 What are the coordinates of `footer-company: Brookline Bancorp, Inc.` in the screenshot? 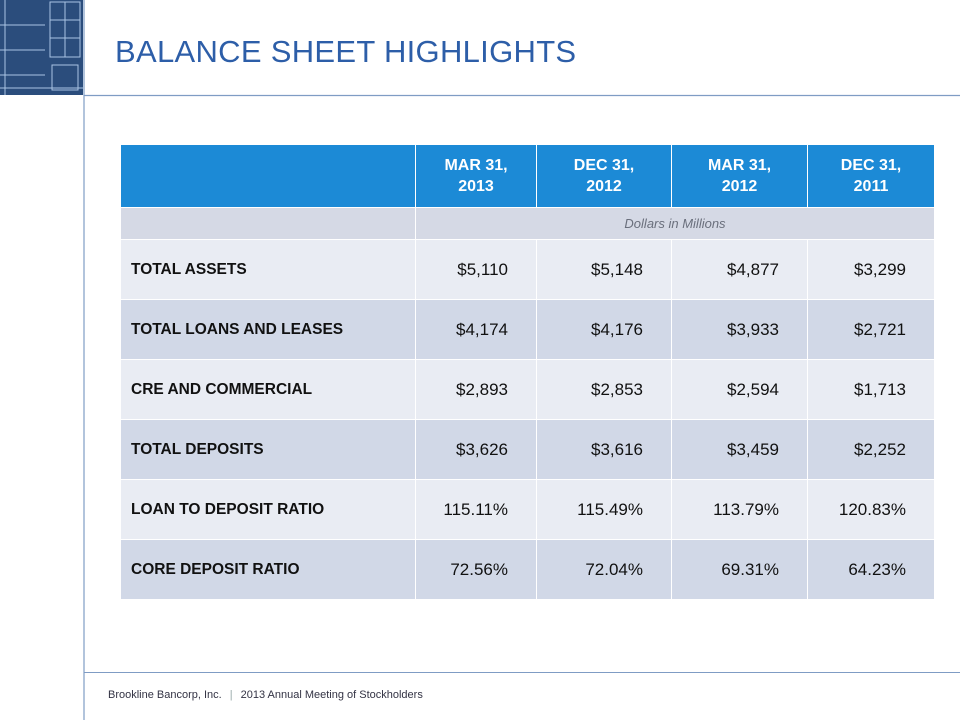 It's located at (165, 695).